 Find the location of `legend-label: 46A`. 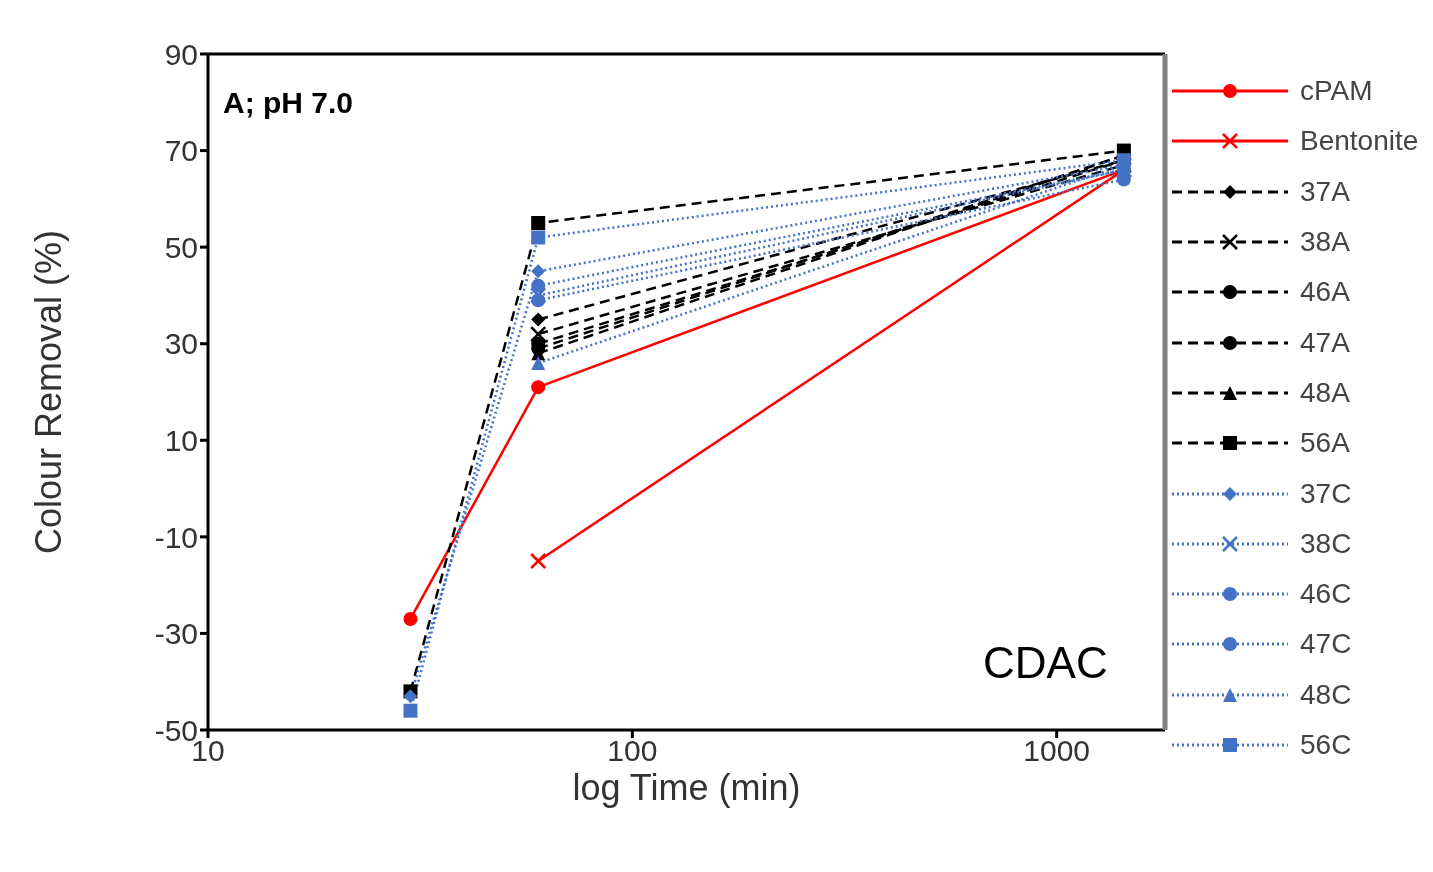

legend-label: 46A is located at coordinates (1325, 292).